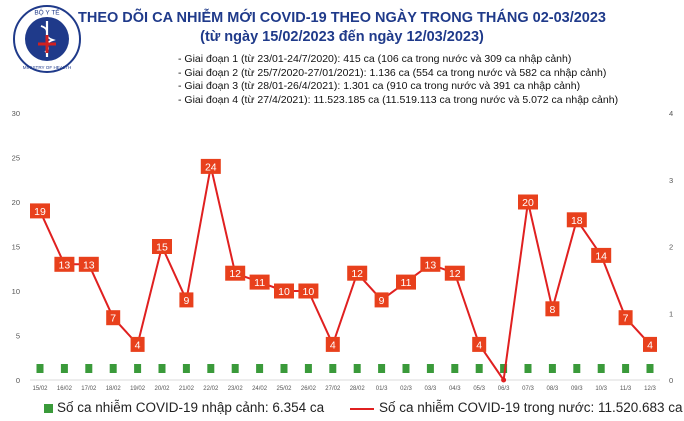  What do you see at coordinates (553, 389) in the screenshot?
I see `x-tick-label: 08/3` at bounding box center [553, 389].